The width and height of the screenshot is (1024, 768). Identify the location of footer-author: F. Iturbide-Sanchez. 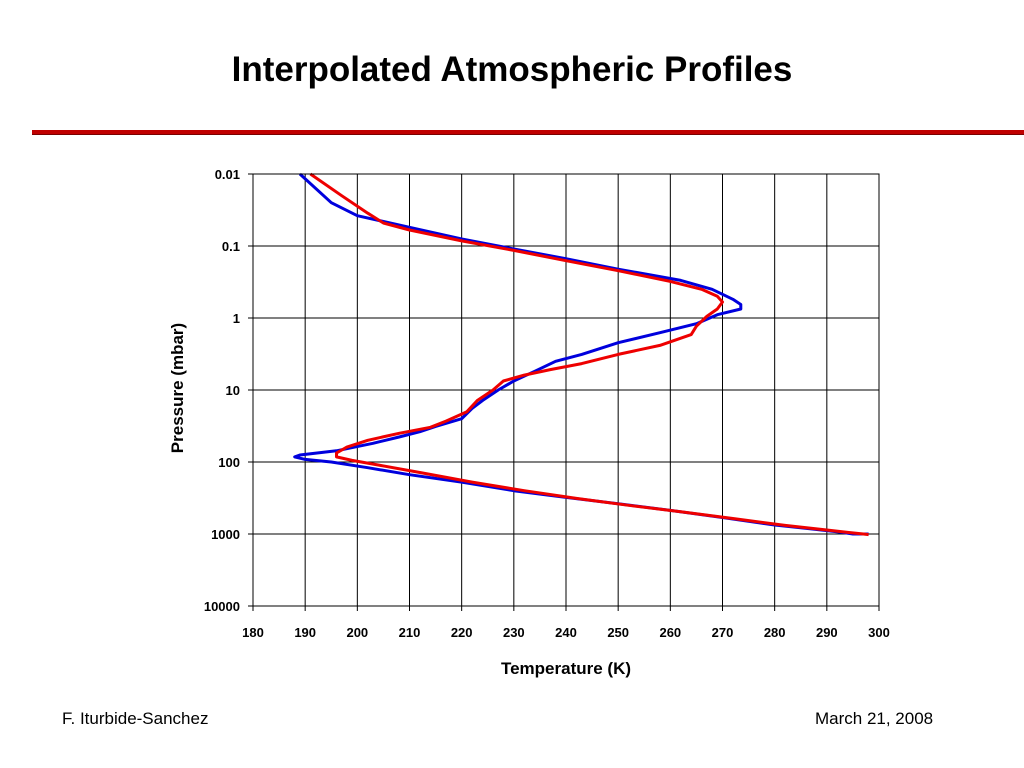
(135, 718).